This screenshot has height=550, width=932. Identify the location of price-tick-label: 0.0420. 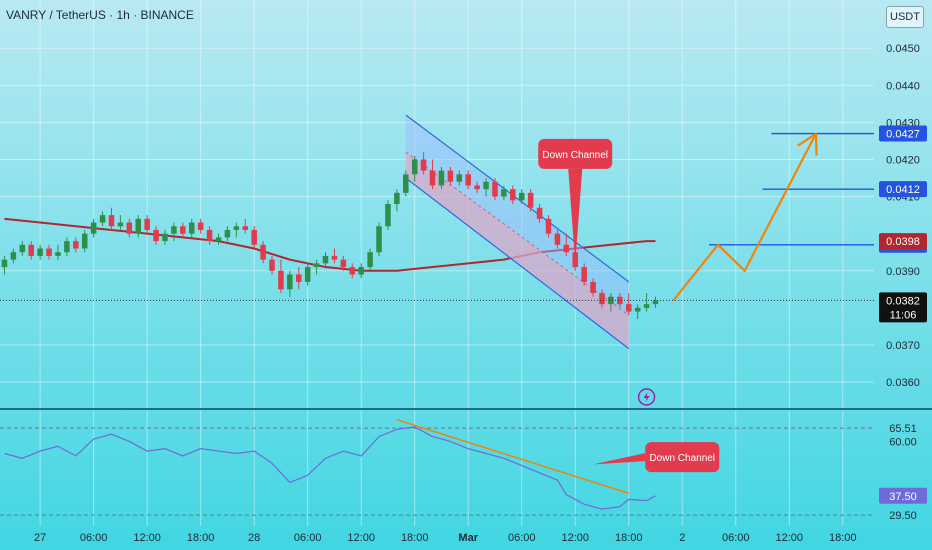
(903, 160).